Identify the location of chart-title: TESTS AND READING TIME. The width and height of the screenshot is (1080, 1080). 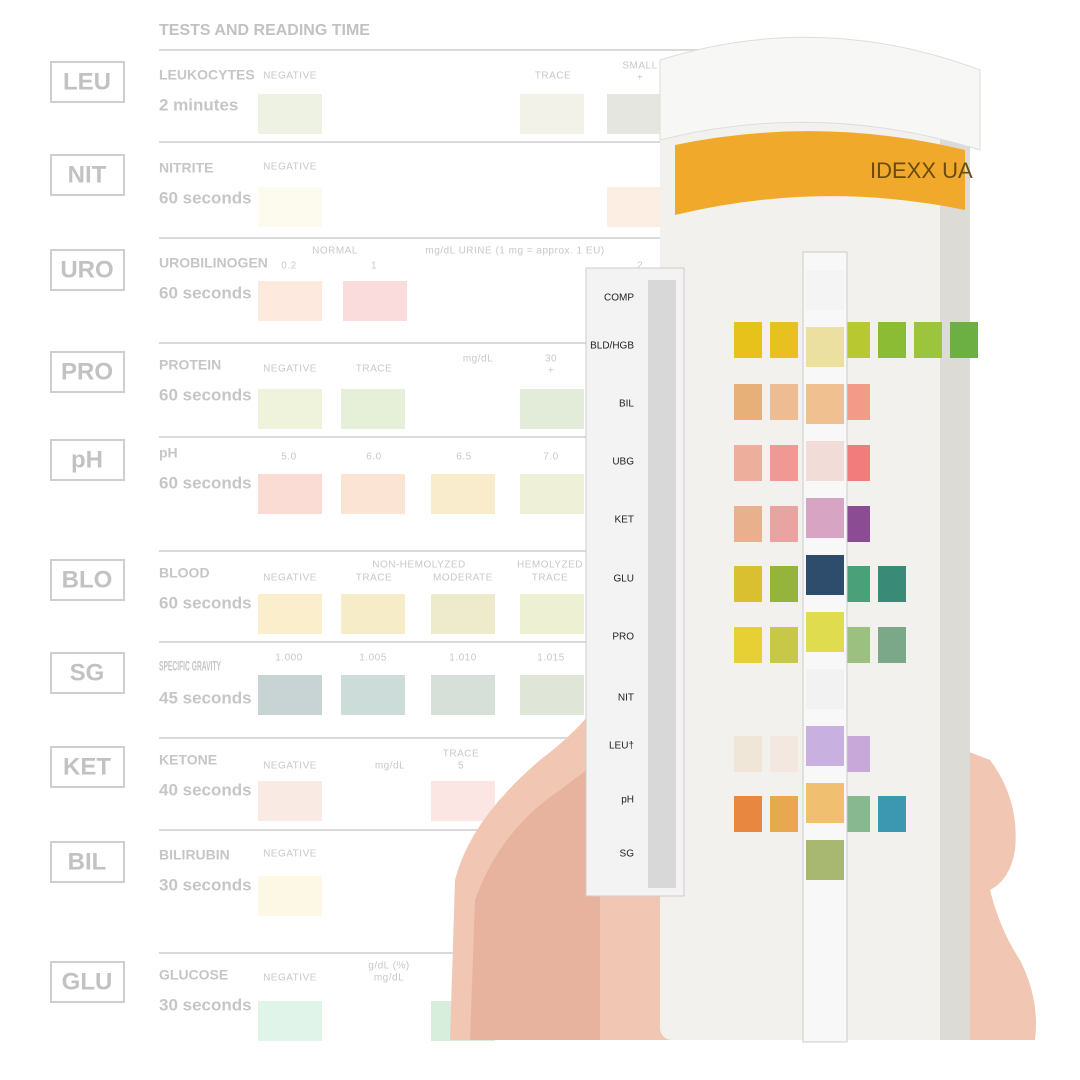
(264, 30).